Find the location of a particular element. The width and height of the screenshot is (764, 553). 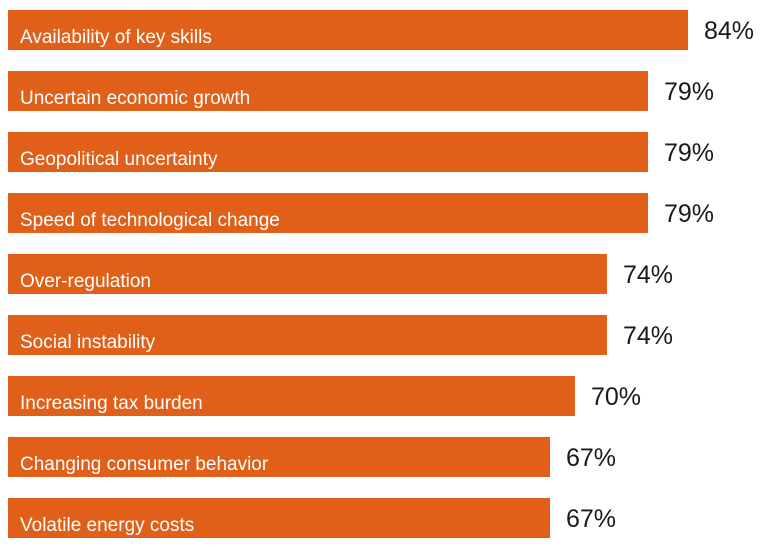

category-label: Geopolitical uncertainty is located at coordinates (119, 159).